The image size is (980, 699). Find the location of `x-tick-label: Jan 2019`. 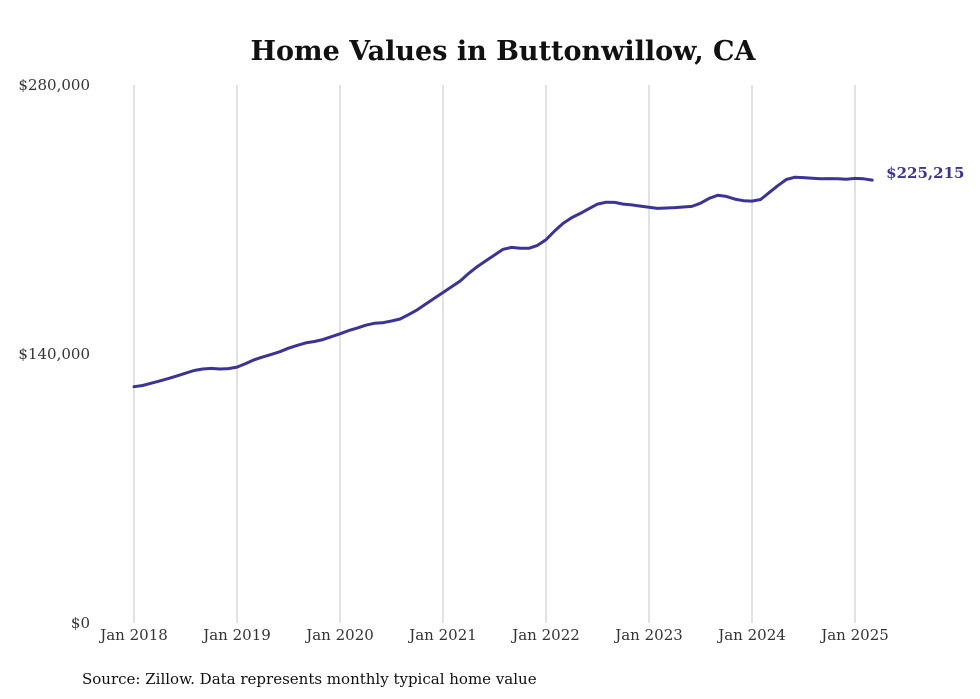

x-tick-label: Jan 2019 is located at coordinates (236, 635).